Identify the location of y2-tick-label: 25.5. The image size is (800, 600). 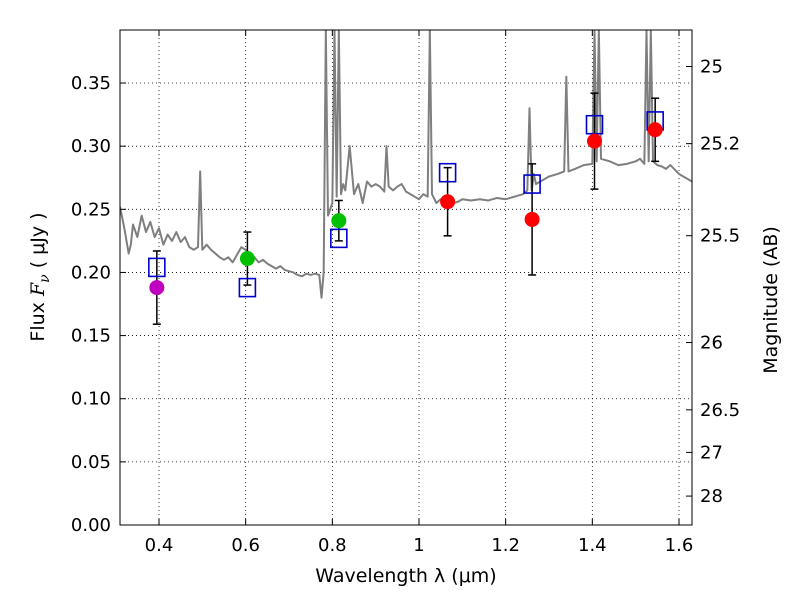
(720, 236).